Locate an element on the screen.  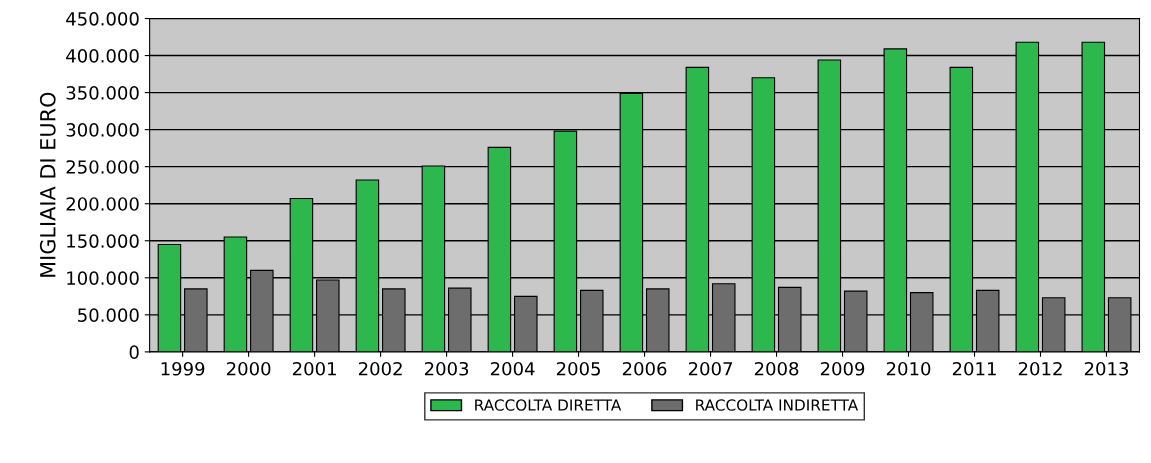
x-tick-label: 2005 is located at coordinates (578, 368).